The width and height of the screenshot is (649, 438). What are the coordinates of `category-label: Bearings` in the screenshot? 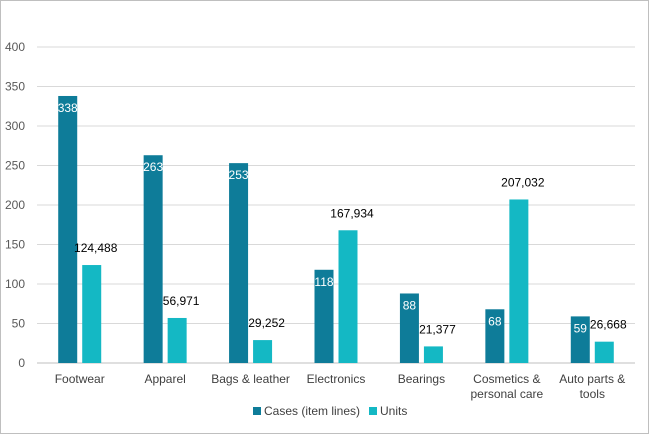 It's located at (421, 379).